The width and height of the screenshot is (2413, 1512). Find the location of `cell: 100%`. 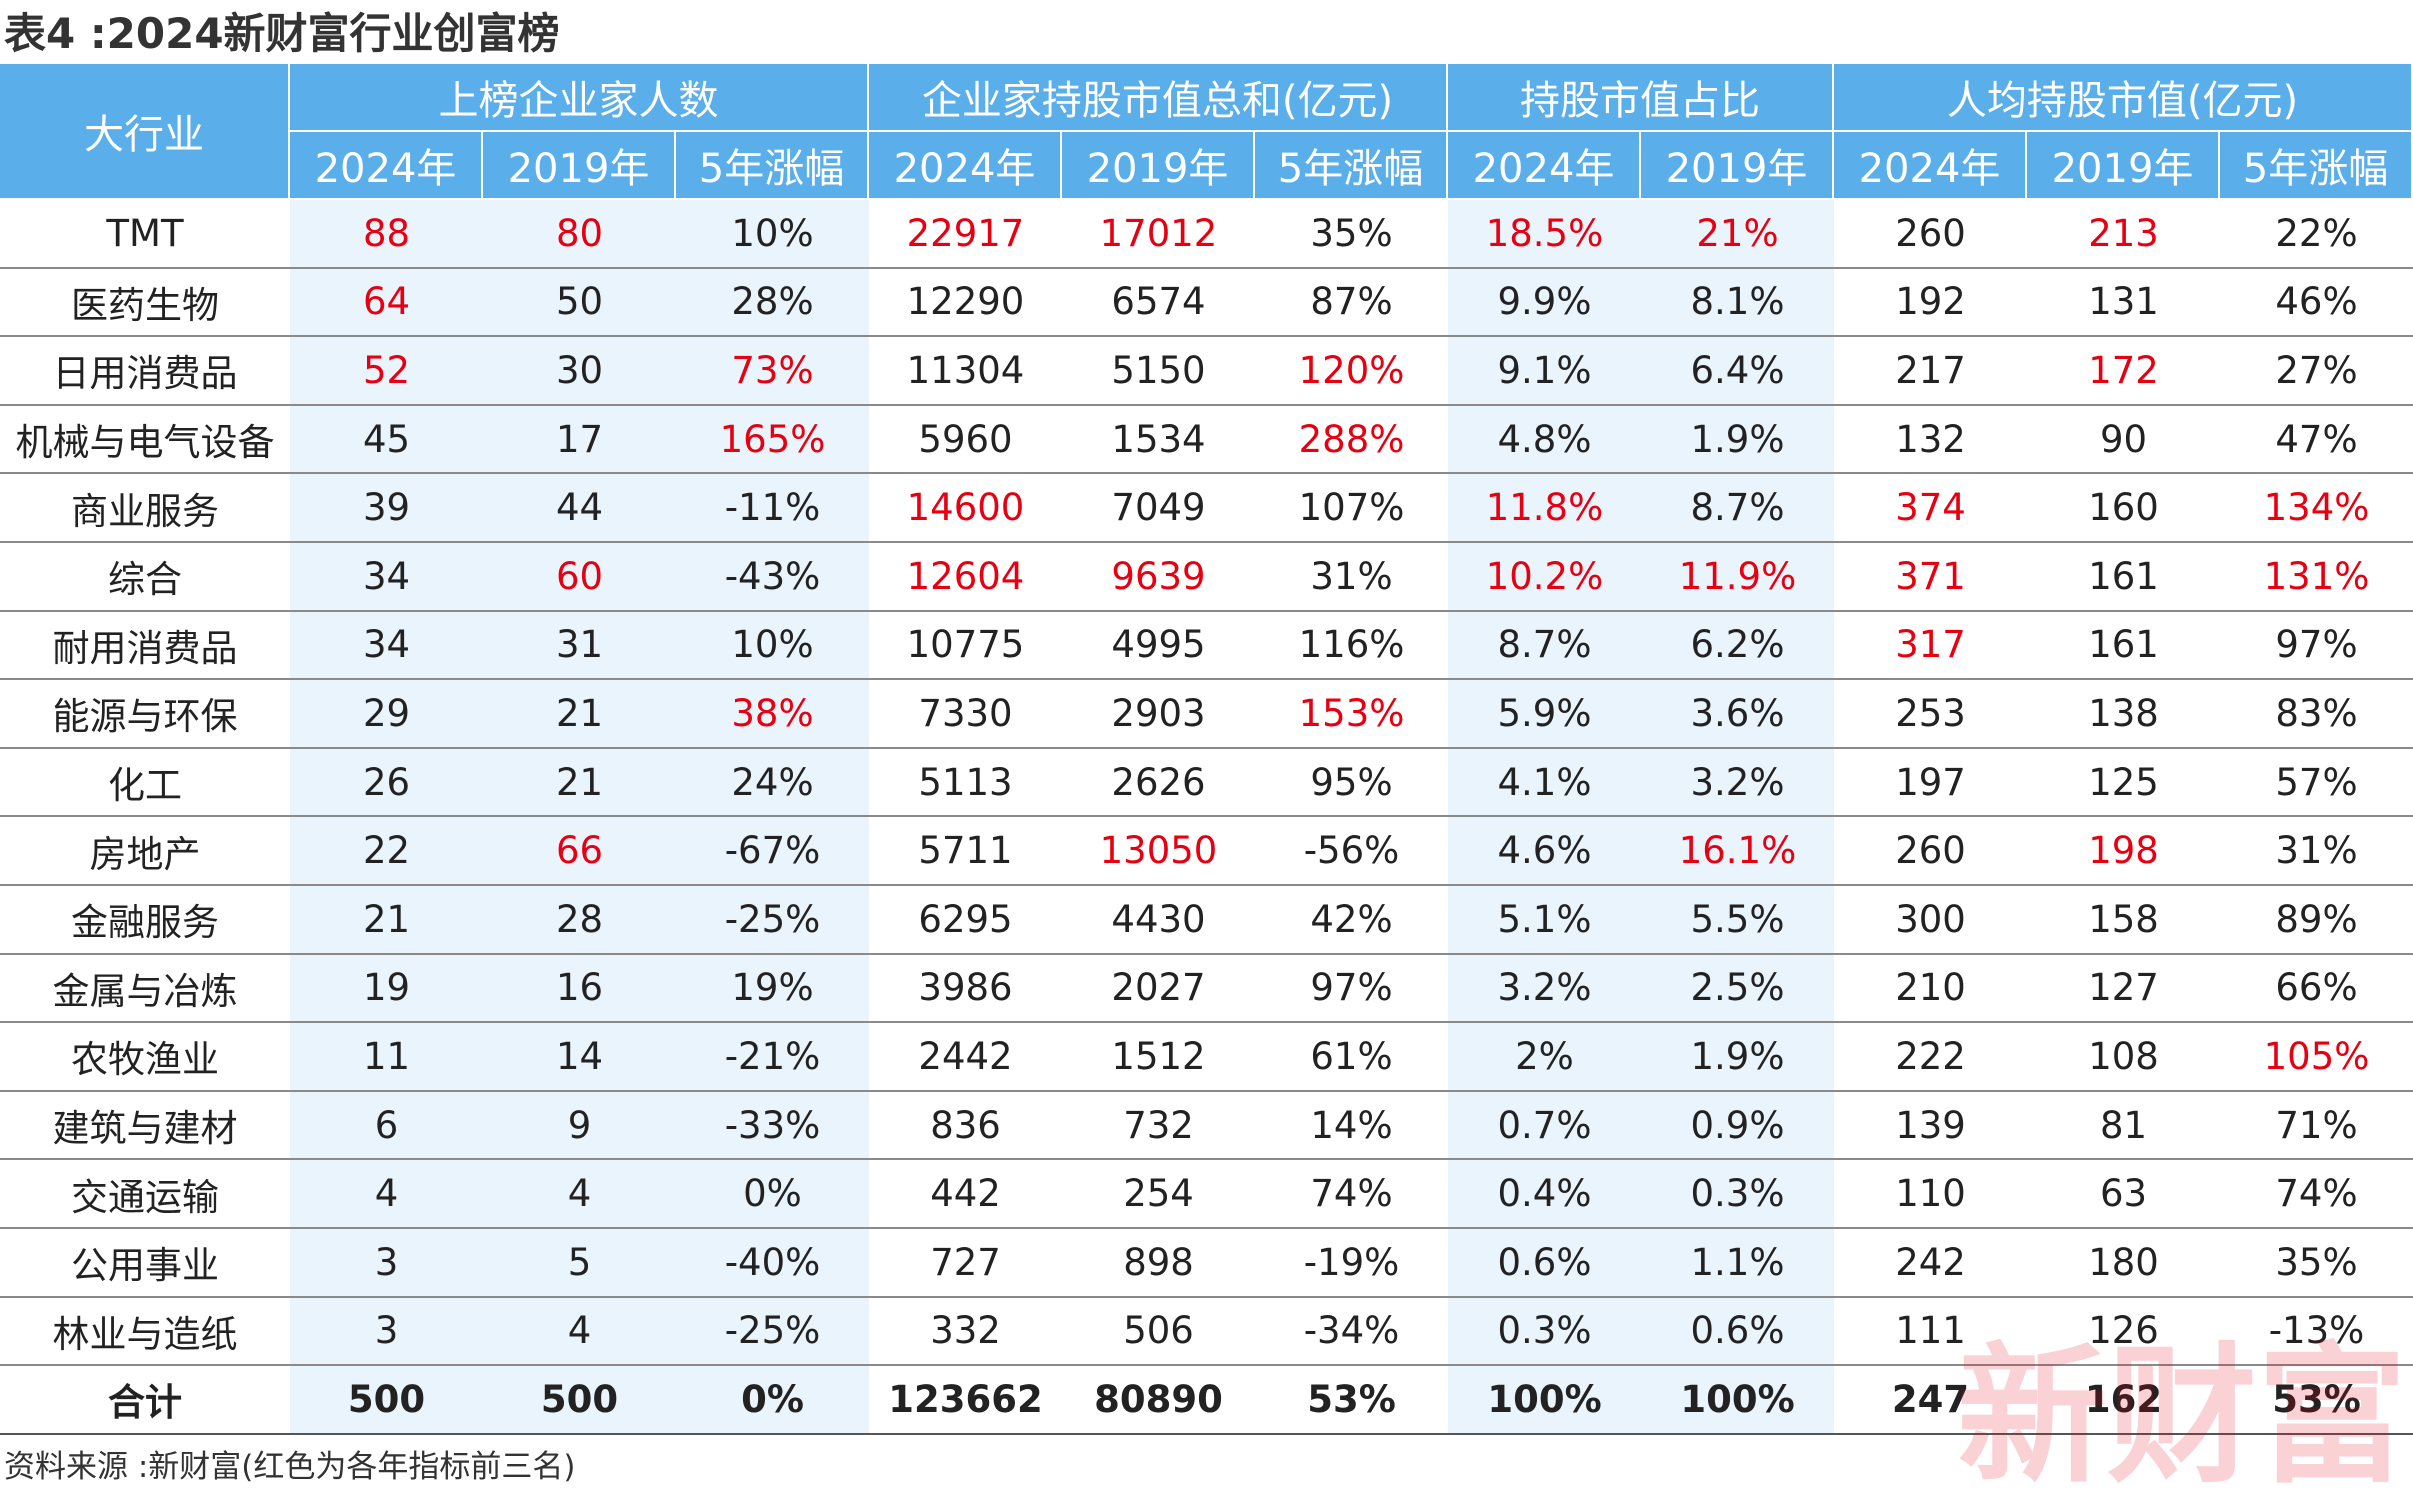

cell: 100% is located at coordinates (1544, 1400).